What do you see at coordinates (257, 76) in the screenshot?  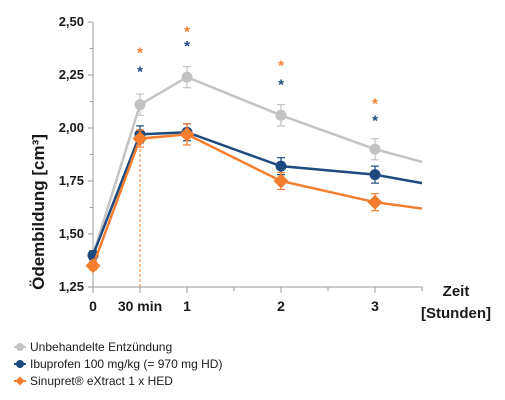 I see `significance-stars: ********` at bounding box center [257, 76].